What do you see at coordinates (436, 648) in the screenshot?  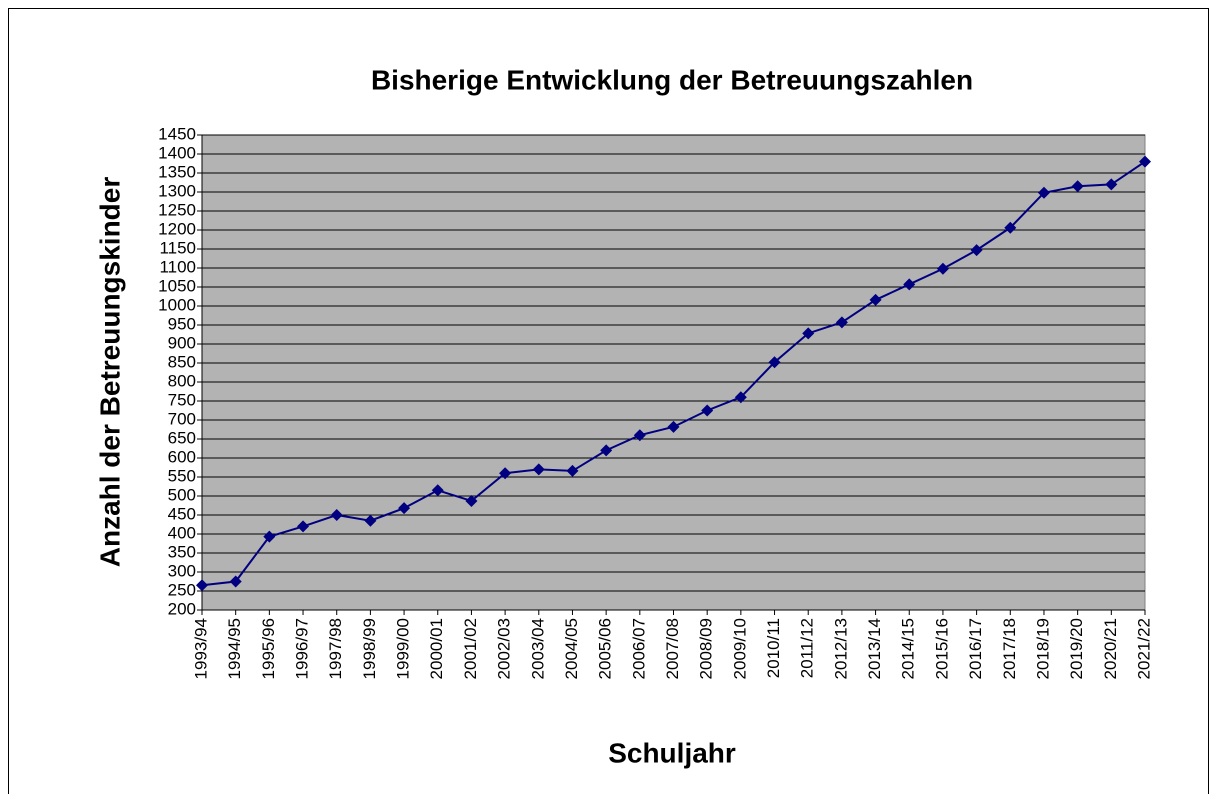 I see `x-tick-label: 2000/01` at bounding box center [436, 648].